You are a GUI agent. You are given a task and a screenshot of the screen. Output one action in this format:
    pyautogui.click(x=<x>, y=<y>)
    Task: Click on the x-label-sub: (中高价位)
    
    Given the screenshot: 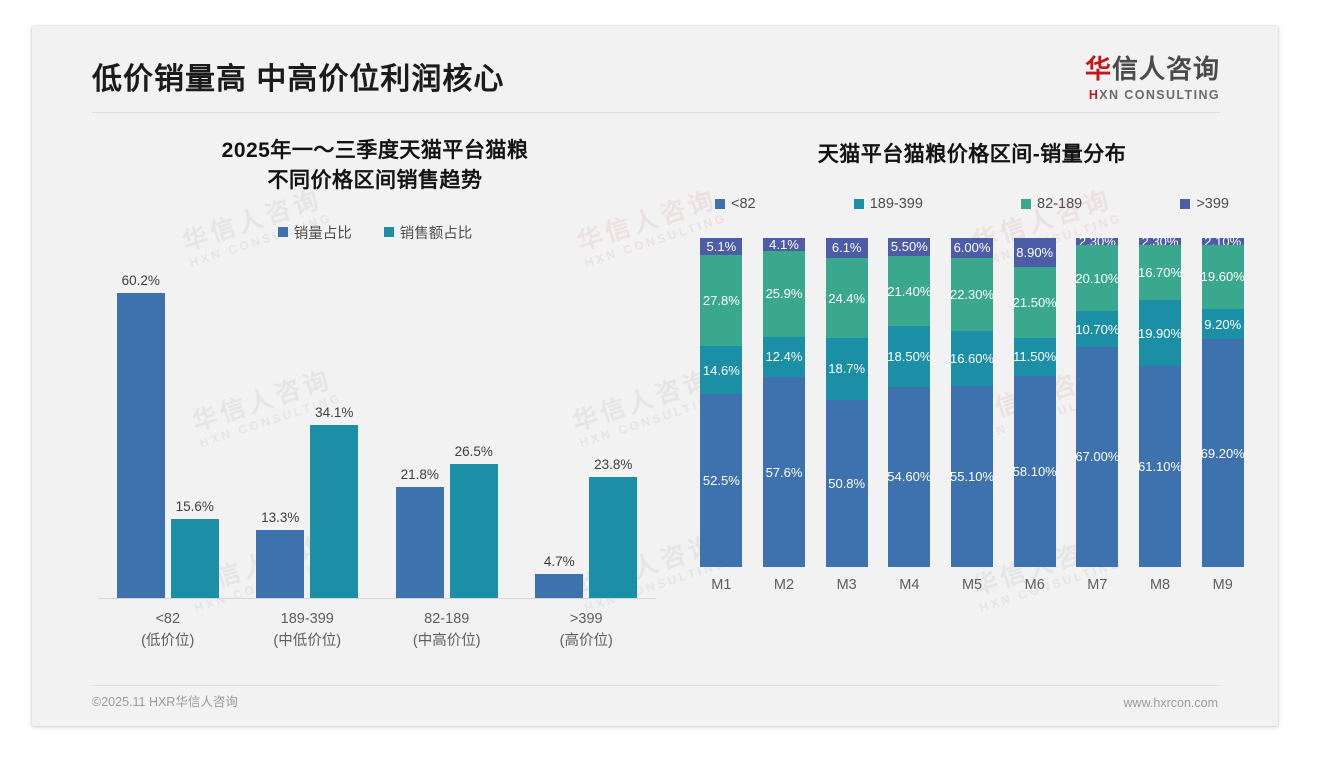 What is the action you would take?
    pyautogui.click(x=446, y=641)
    